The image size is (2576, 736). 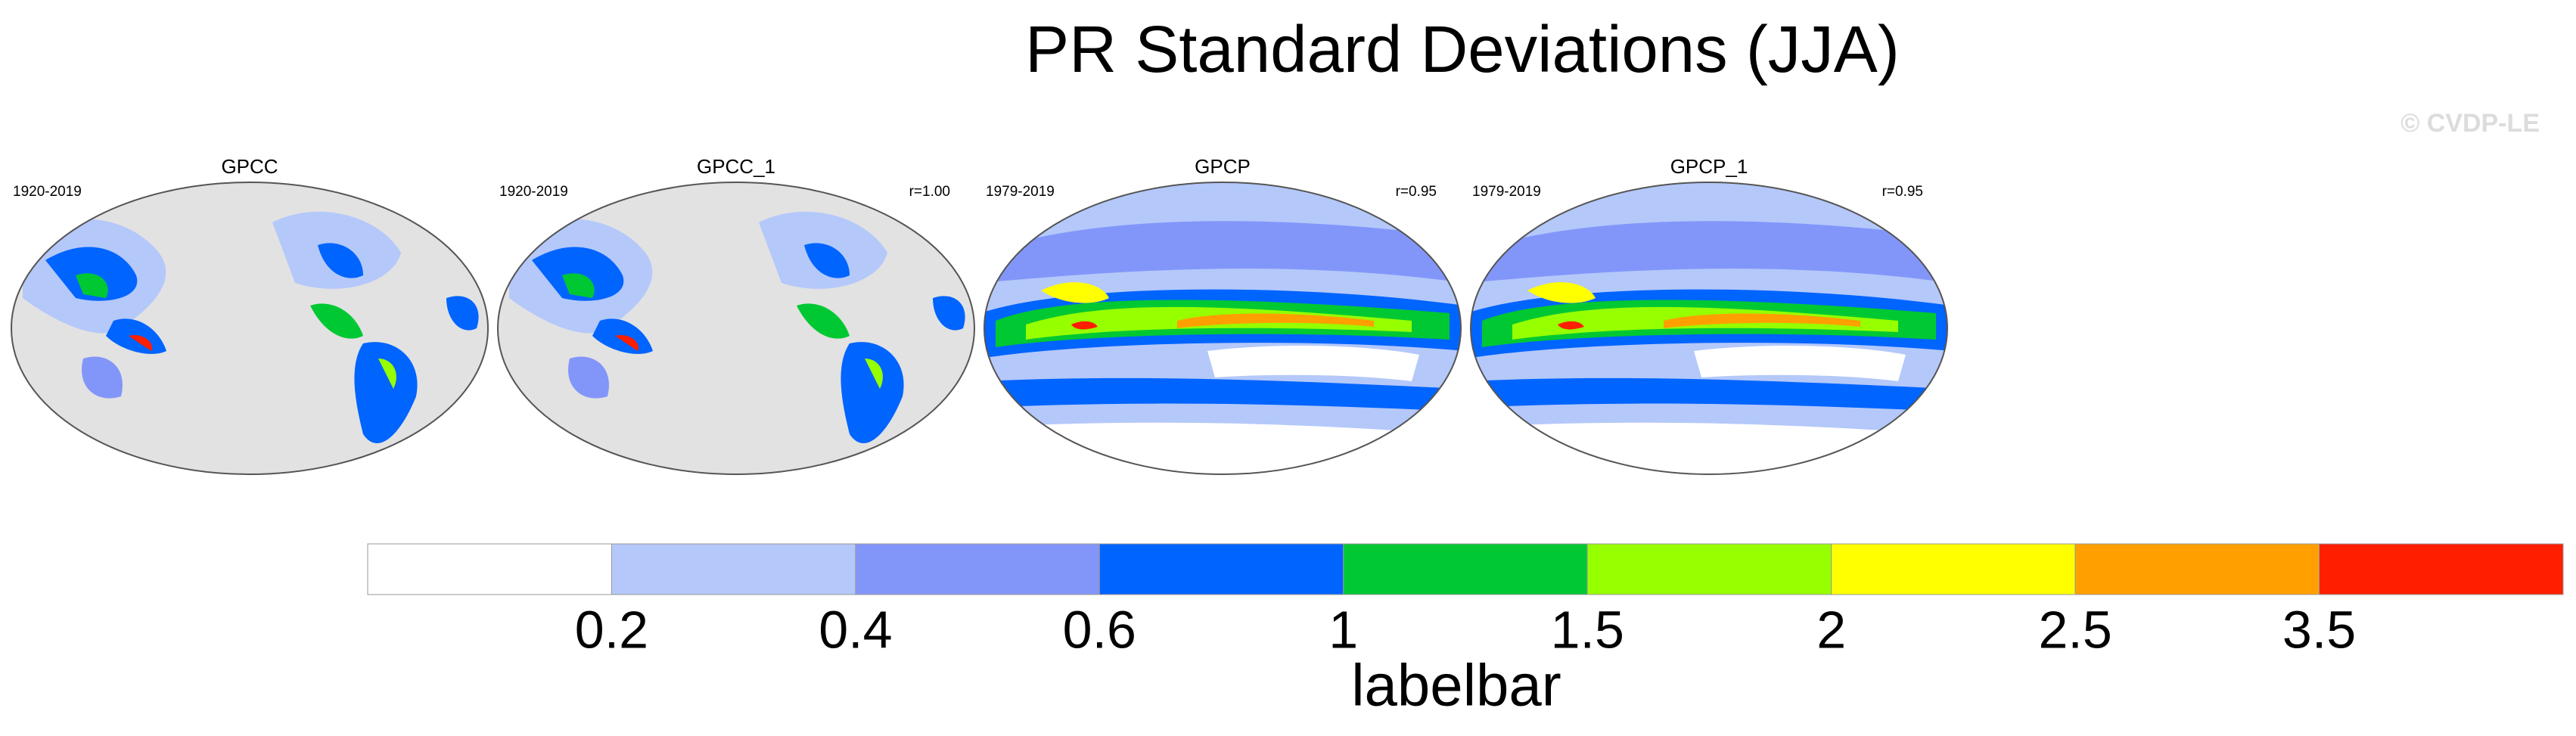 I want to click on labelbar-tick-label: 0.2, so click(x=611, y=629).